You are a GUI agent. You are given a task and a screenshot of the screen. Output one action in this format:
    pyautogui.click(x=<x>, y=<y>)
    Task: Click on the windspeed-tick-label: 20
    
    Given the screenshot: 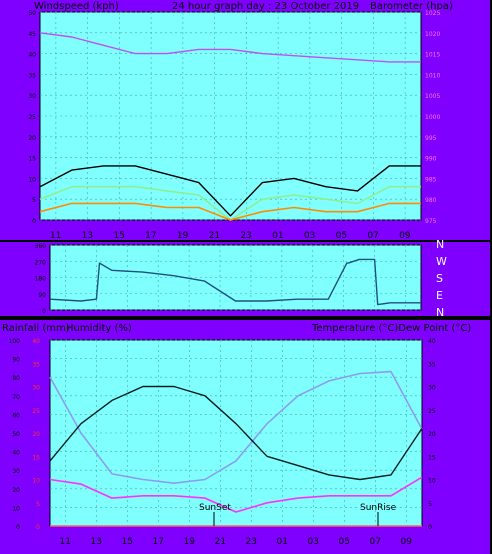 What is the action you would take?
    pyautogui.click(x=32, y=138)
    